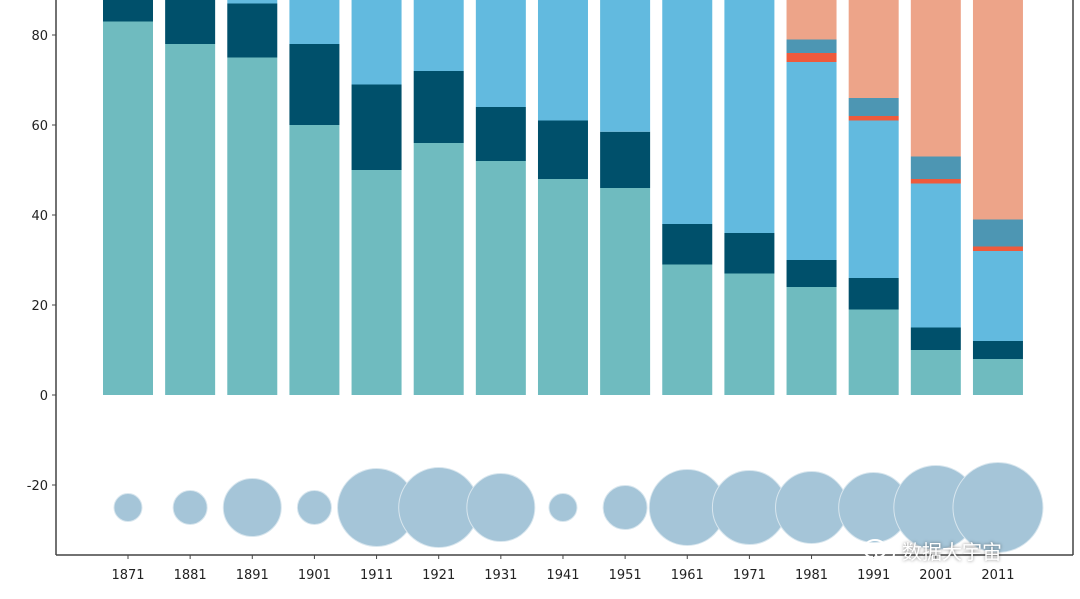 This screenshot has width=1080, height=599. What do you see at coordinates (438, 107) in the screenshot?
I see `bar-segment-s2-1921` at bounding box center [438, 107].